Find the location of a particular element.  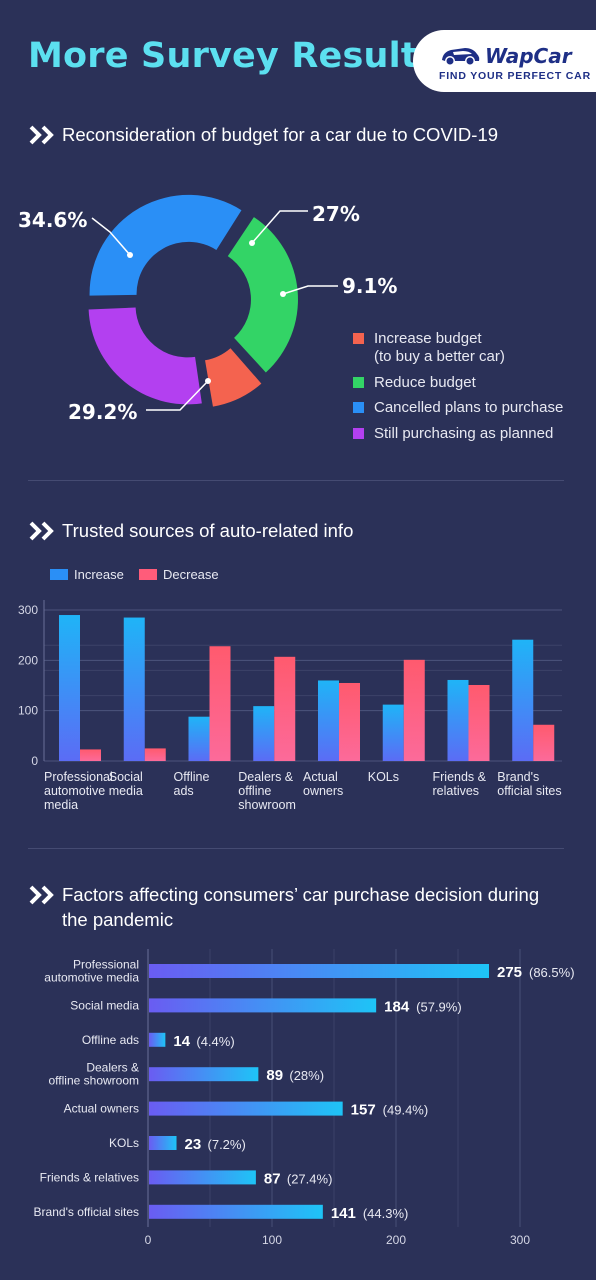

budget-donut-chart is located at coordinates (213, 302).